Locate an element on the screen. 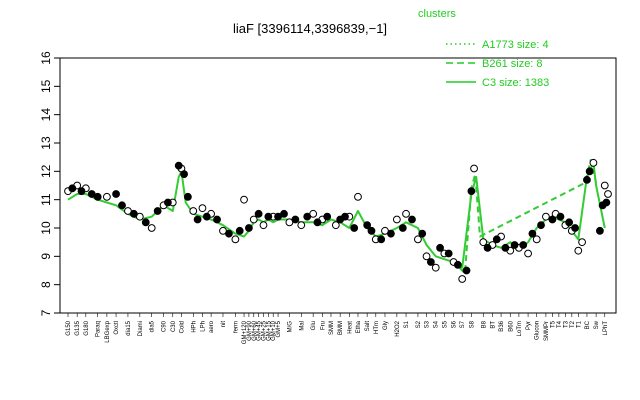 The height and width of the screenshot is (400, 640). y-tick-label: 9 is located at coordinates (46, 256).